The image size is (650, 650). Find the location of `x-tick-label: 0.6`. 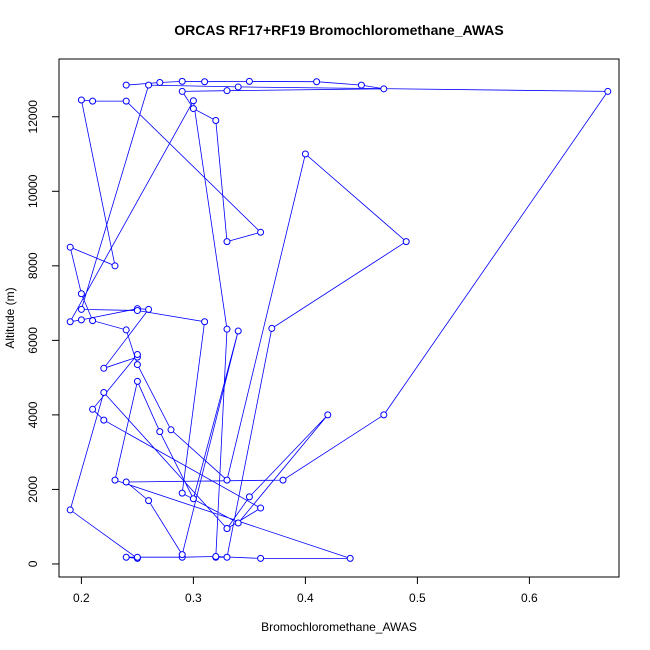

x-tick-label: 0.6 is located at coordinates (529, 598).